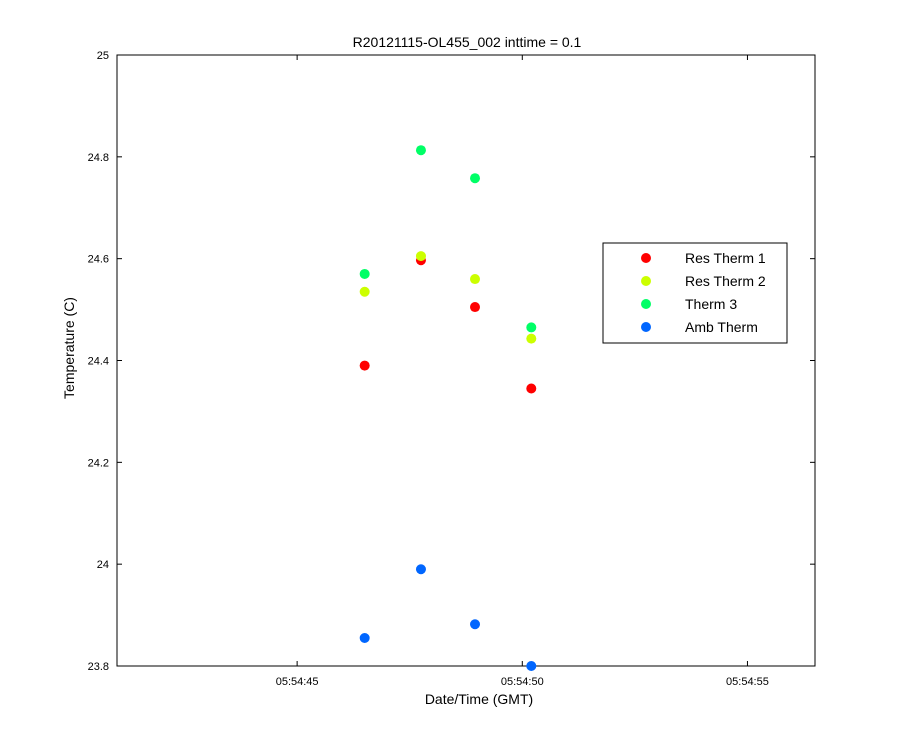 This screenshot has height=755, width=900. What do you see at coordinates (297, 682) in the screenshot?
I see `x-tick-label: 05:54:45` at bounding box center [297, 682].